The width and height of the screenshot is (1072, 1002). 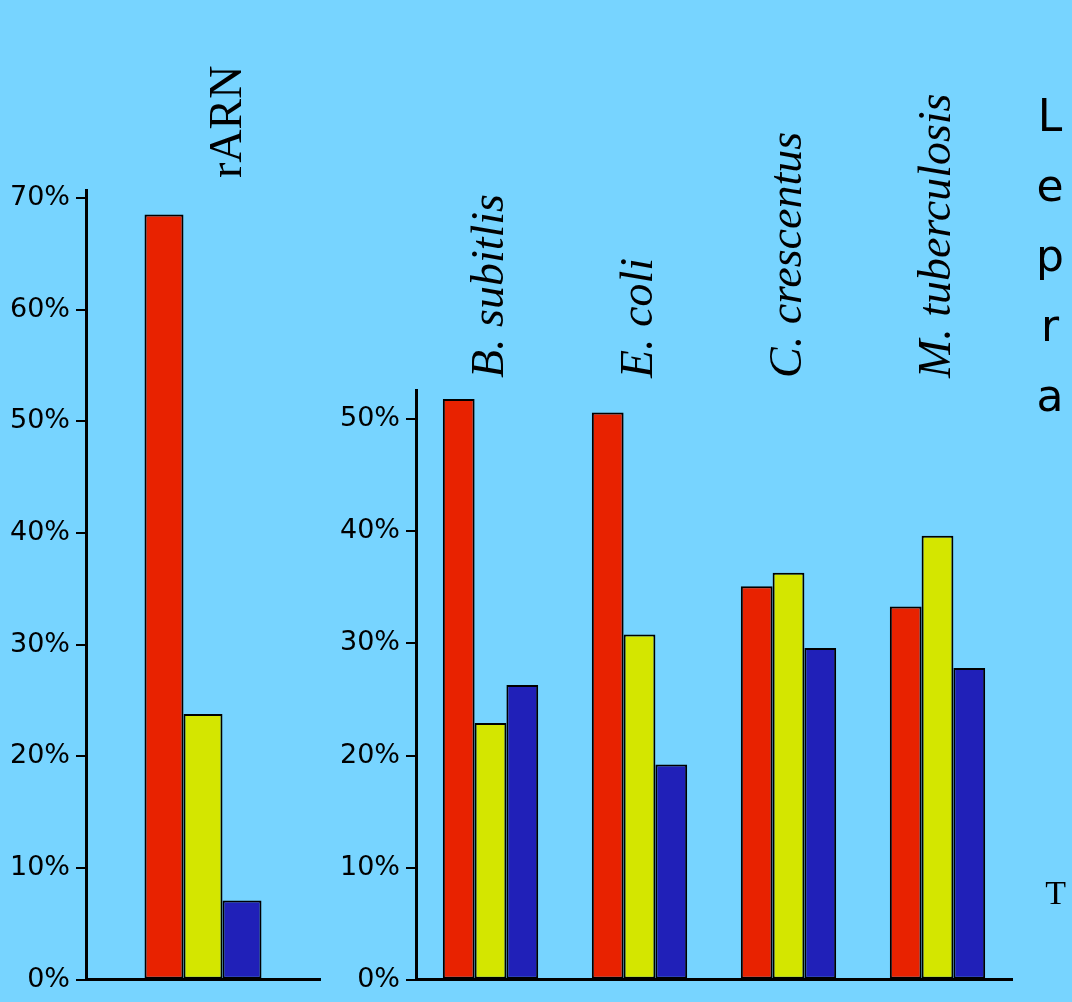 What do you see at coordinates (1050, 256) in the screenshot?
I see `text: Lepra` at bounding box center [1050, 256].